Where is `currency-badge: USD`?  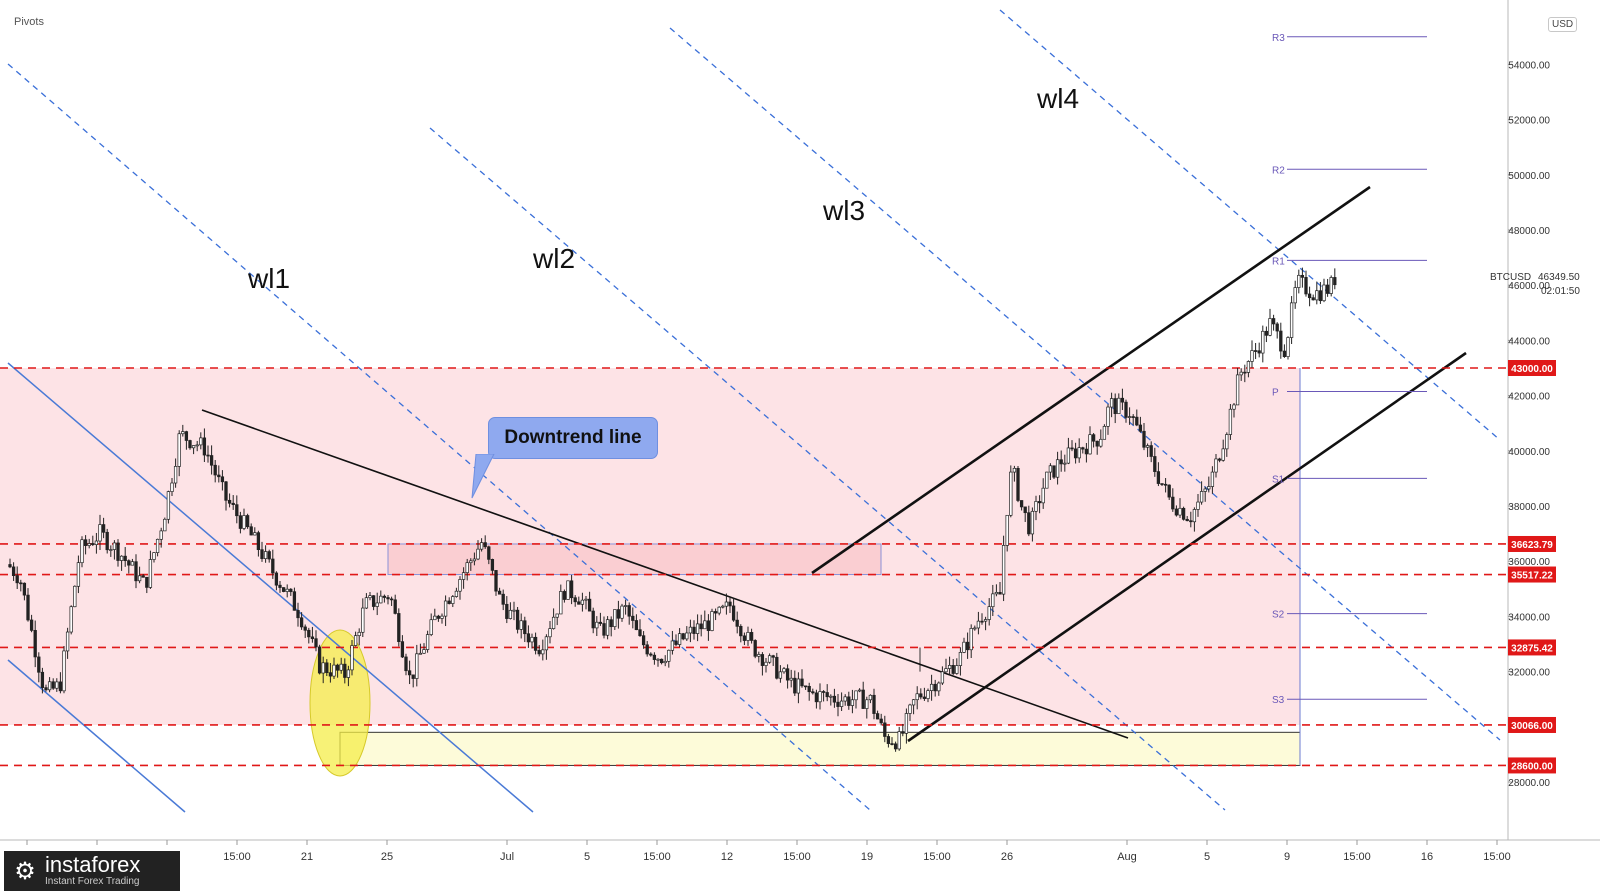
currency-badge: USD is located at coordinates (1563, 24).